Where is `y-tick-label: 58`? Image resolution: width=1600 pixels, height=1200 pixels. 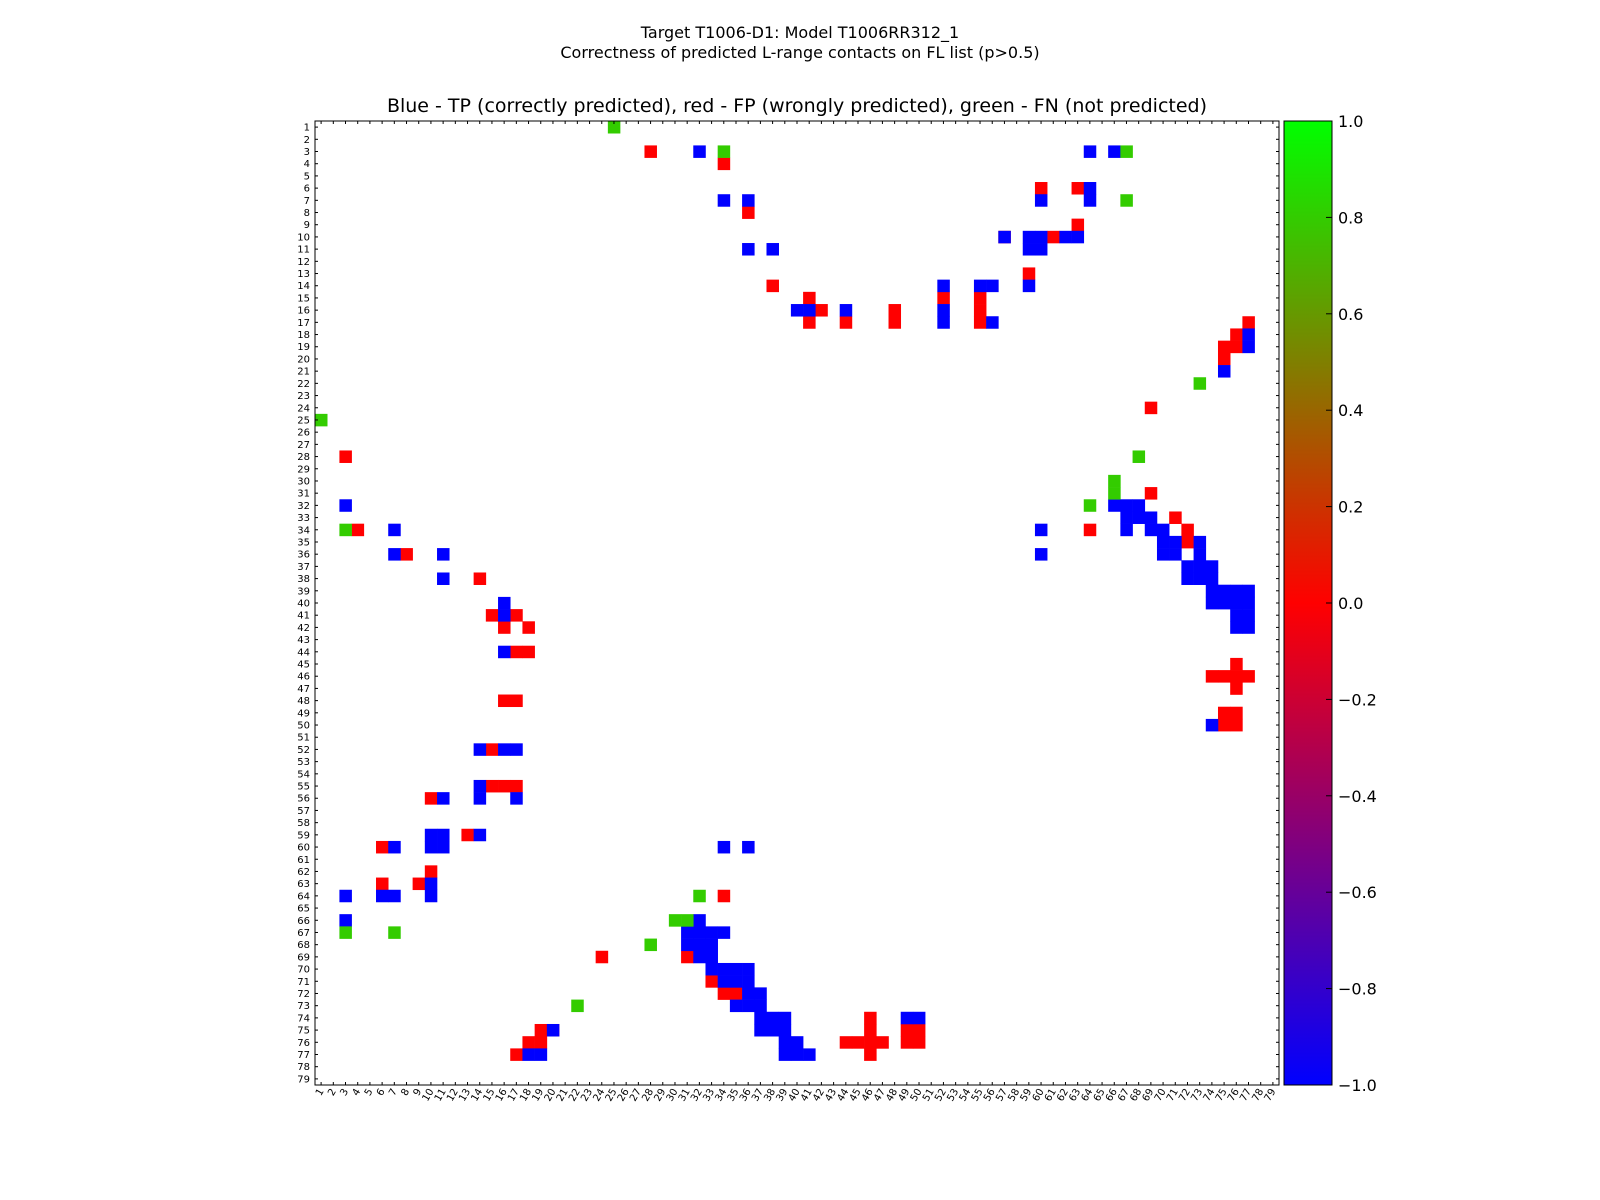 y-tick-label: 58 is located at coordinates (303, 823).